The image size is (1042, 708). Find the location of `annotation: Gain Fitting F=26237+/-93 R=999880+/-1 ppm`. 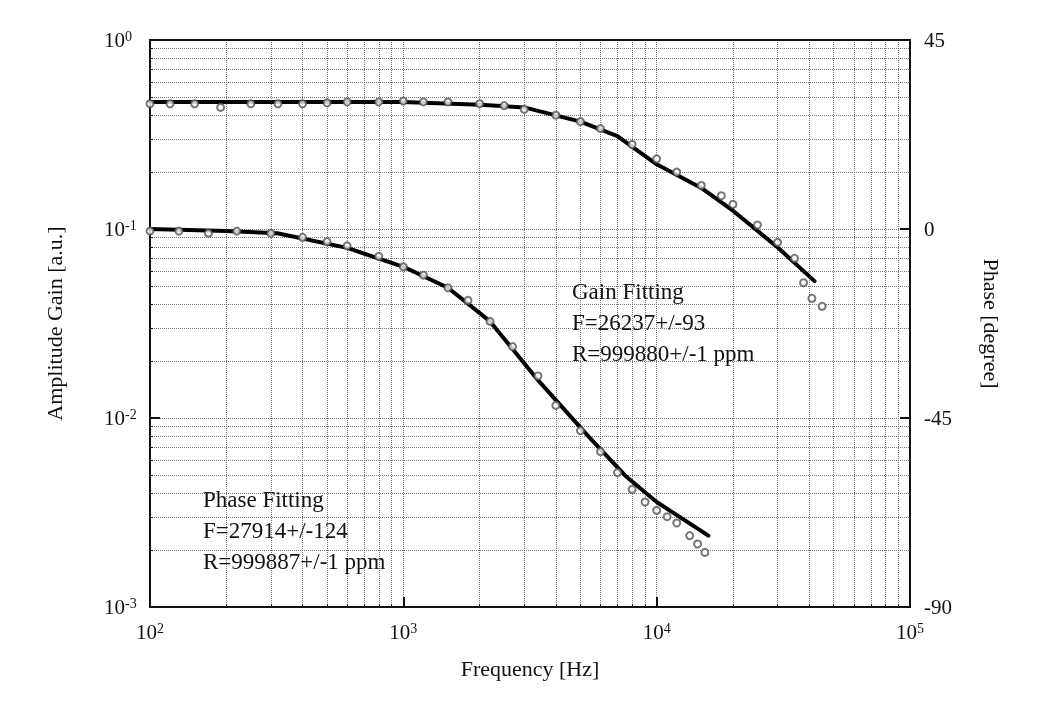

annotation: Gain Fitting F=26237+/-93 R=999880+/-1 ppm is located at coordinates (663, 322).